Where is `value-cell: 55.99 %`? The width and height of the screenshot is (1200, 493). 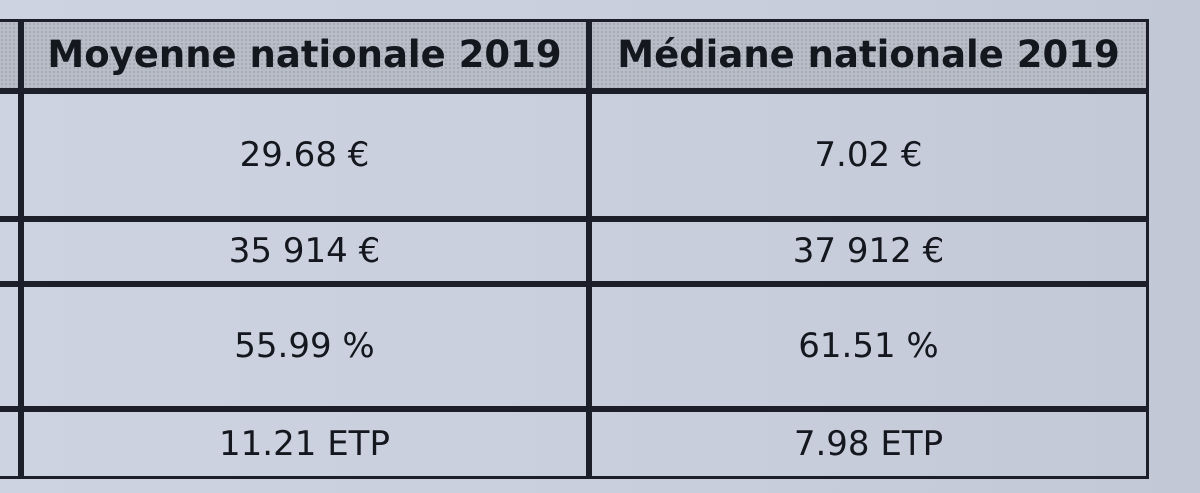
value-cell: 55.99 % is located at coordinates (304, 346).